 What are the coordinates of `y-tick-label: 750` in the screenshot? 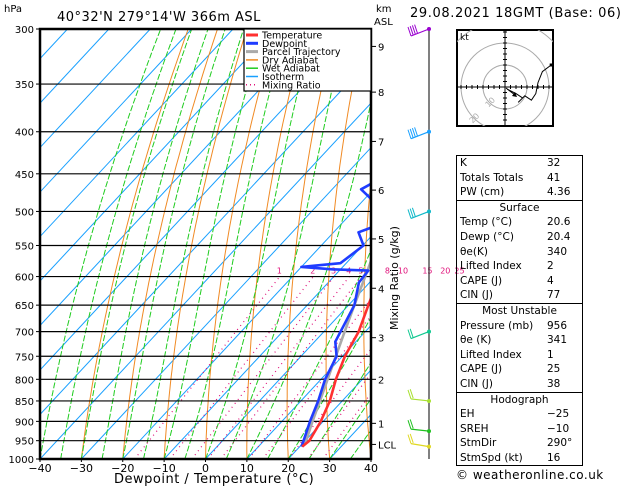 It's located at (24, 357).